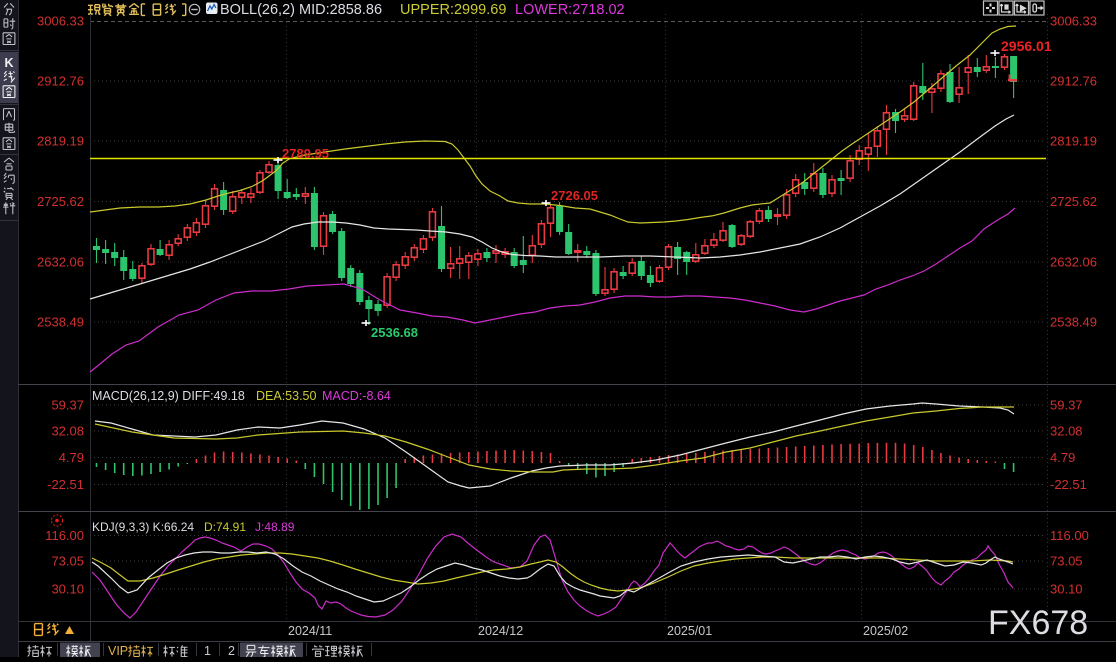  Describe the element at coordinates (453, 10) in the screenshot. I see `svg-text: UPPER:2999.69` at that location.